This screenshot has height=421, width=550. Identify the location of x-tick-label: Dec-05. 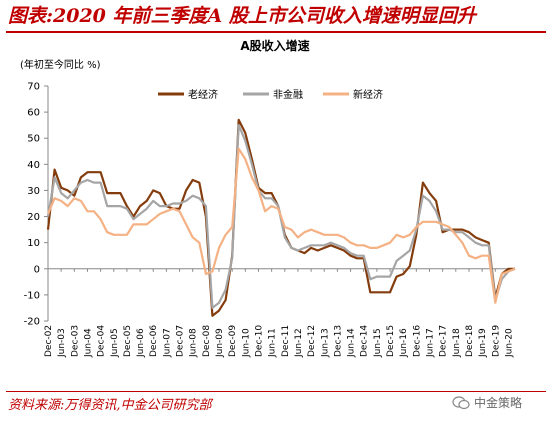
(128, 341).